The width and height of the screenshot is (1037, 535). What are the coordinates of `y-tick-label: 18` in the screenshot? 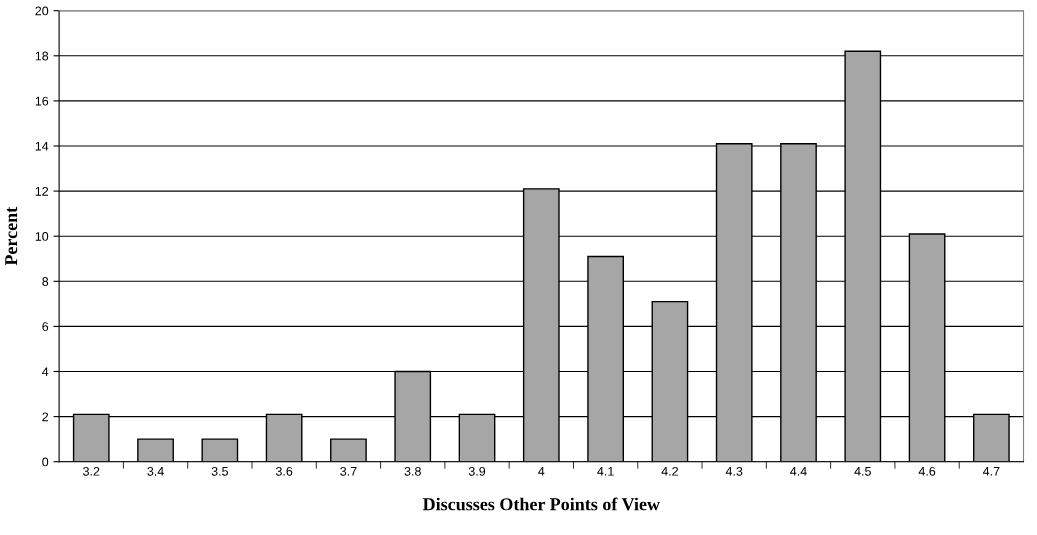 It's located at (42, 56).